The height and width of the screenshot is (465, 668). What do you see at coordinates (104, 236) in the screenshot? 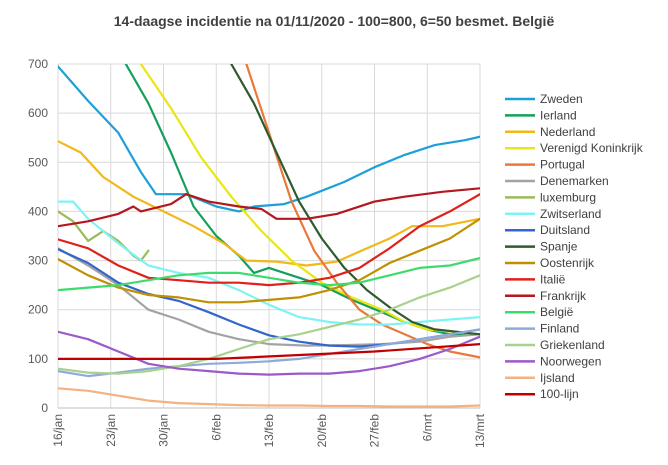
I see `series-line-luxemburg` at bounding box center [104, 236].